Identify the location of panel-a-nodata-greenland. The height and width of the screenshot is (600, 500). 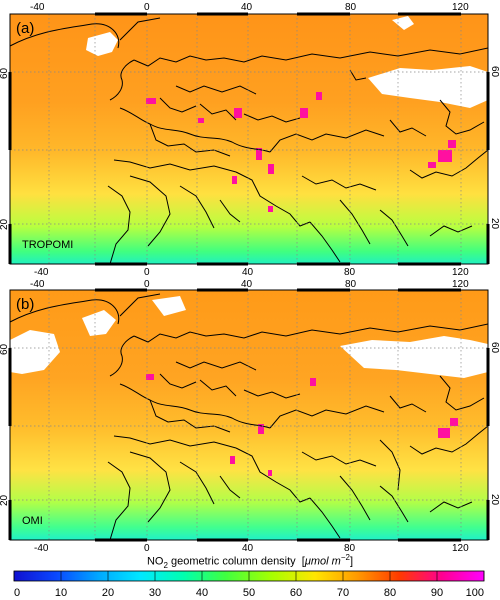
(102, 44).